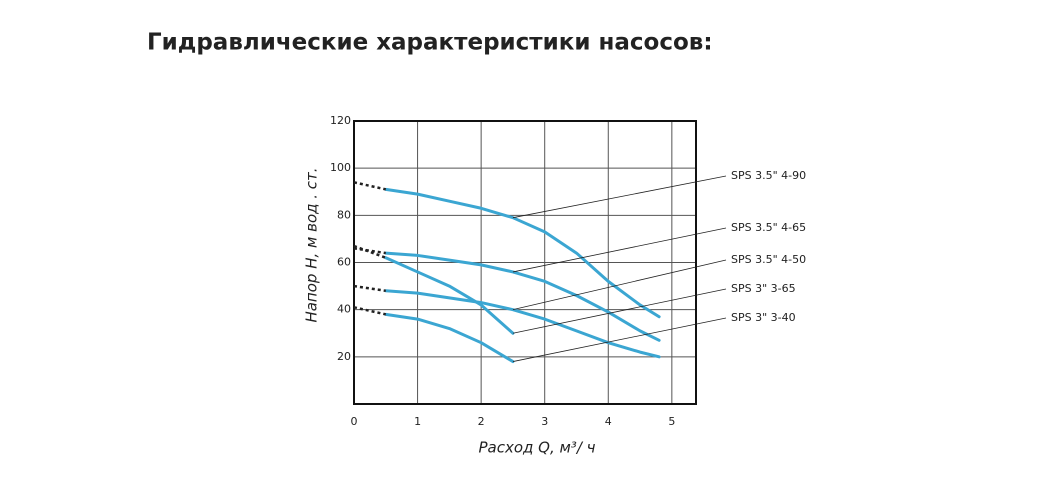 This screenshot has height=484, width=1049. What do you see at coordinates (608, 421) in the screenshot?
I see `x-tick-label: 4` at bounding box center [608, 421].